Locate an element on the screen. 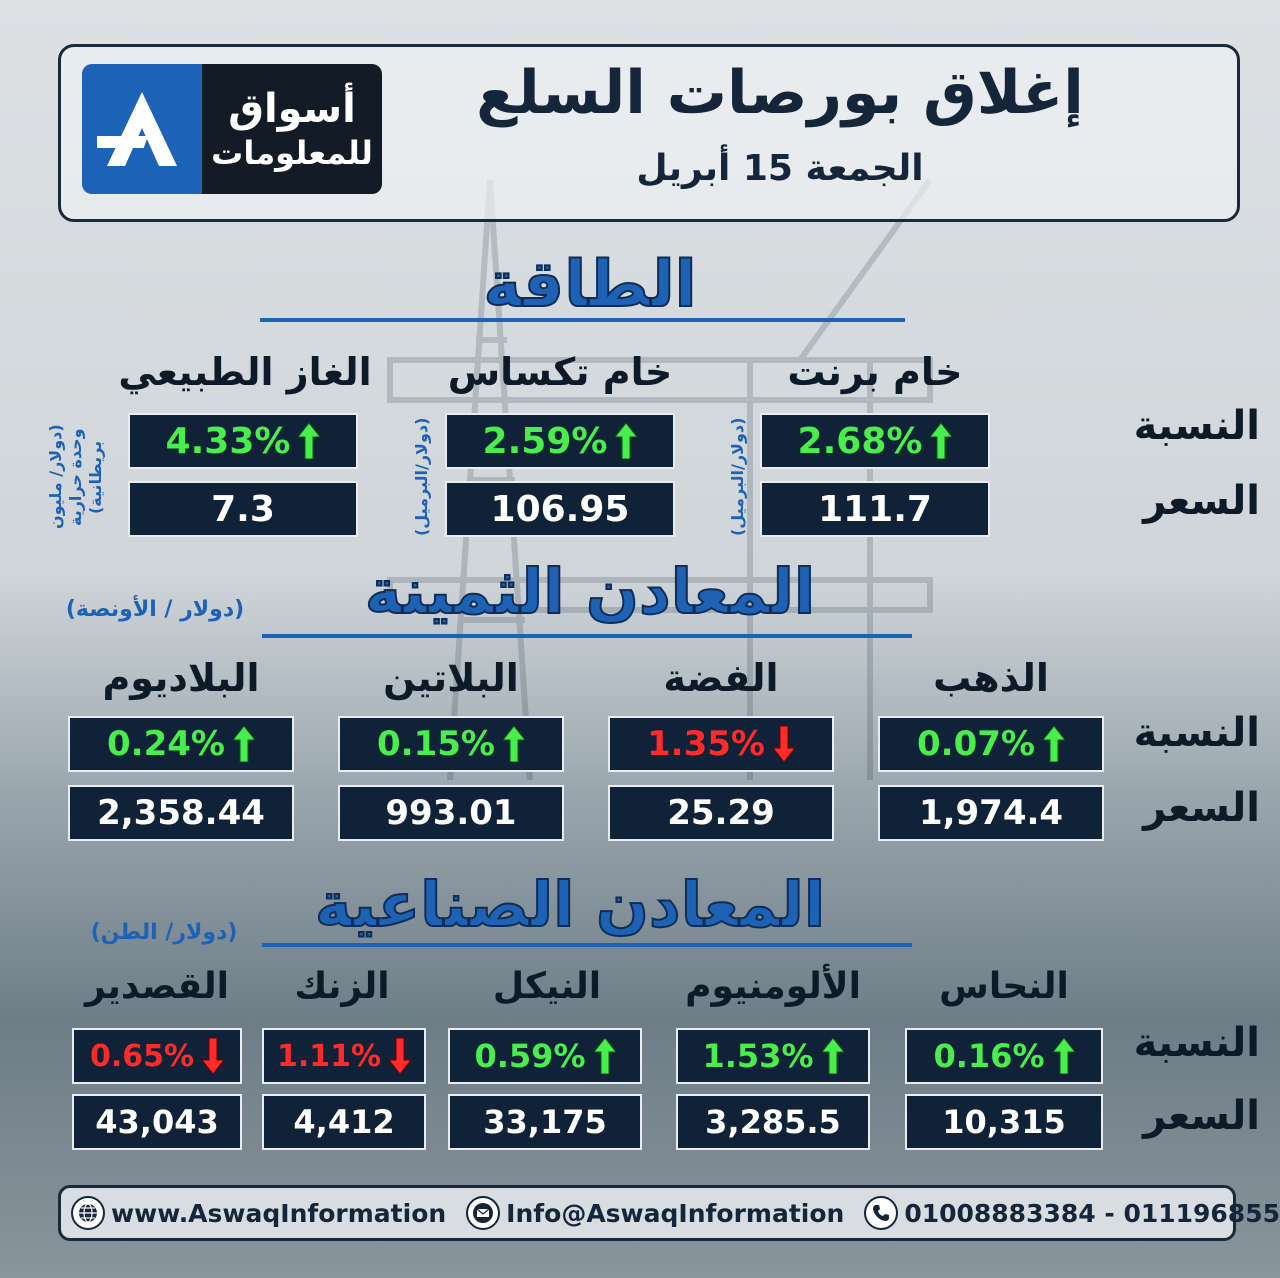 This screenshot has width=1280, height=1278. industrial-title: المعادن الصناعية is located at coordinates (570, 904).